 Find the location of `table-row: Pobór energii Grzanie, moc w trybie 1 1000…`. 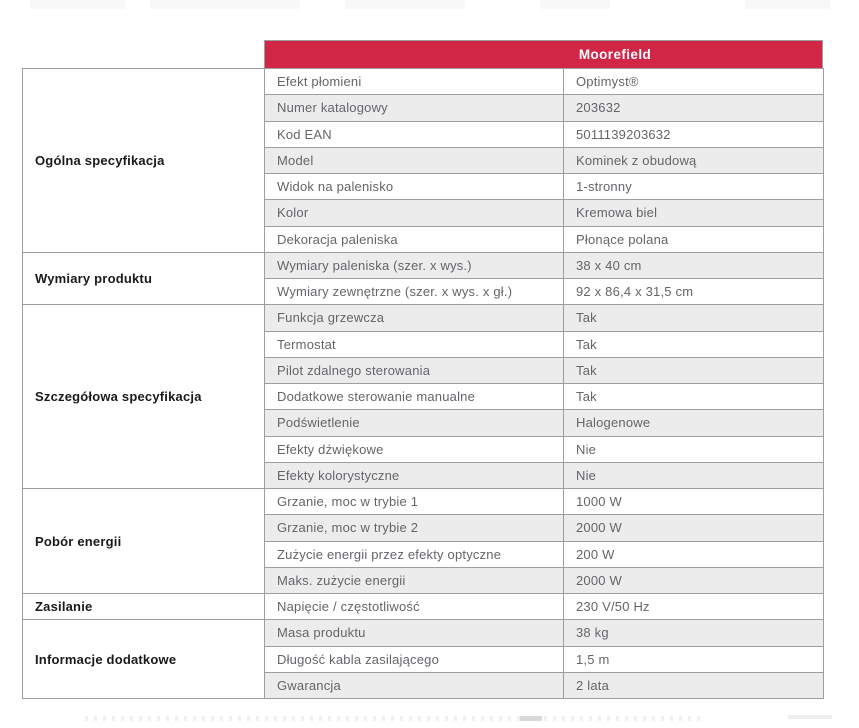

table-row: Pobór energii Grzanie, moc w trybie 1 1000… is located at coordinates (423, 540).